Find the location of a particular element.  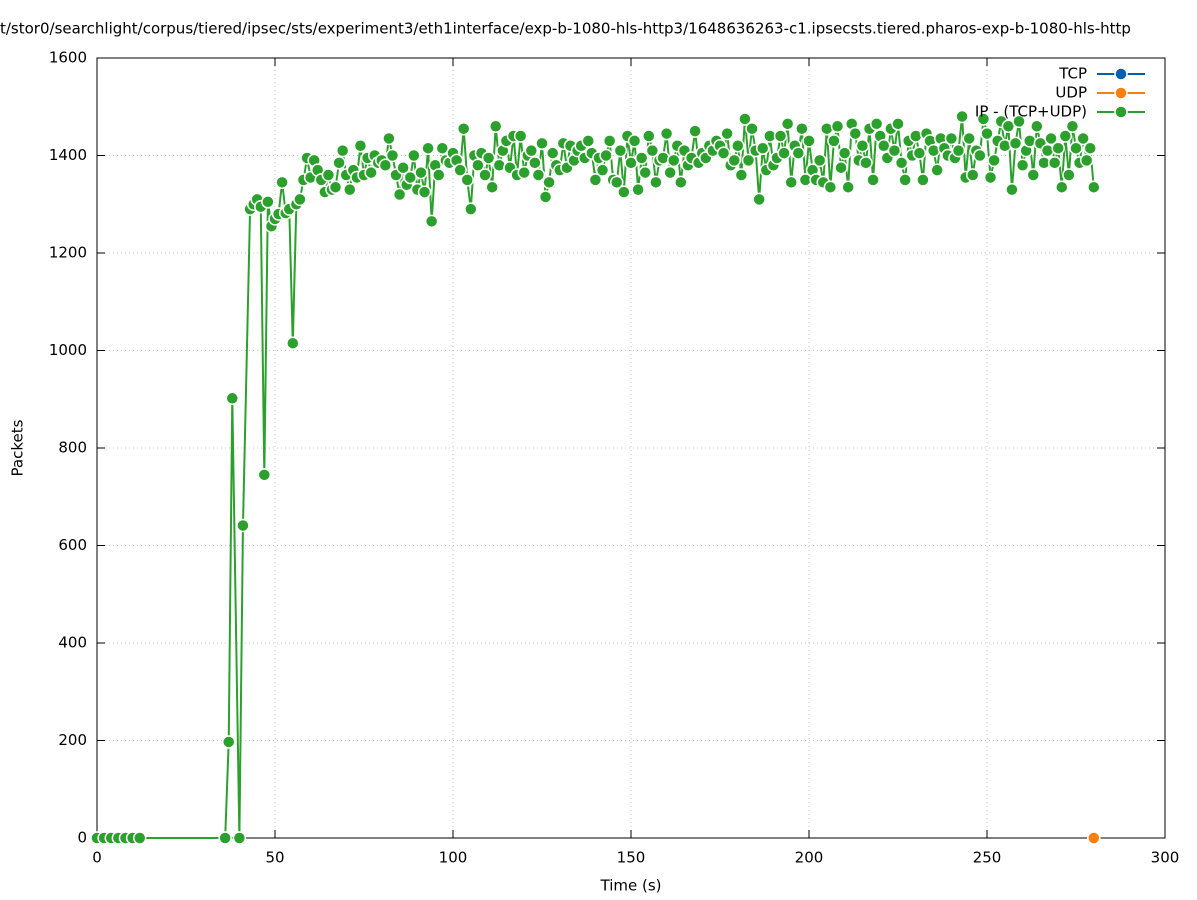

x-tick-label: 300 is located at coordinates (1165, 858).